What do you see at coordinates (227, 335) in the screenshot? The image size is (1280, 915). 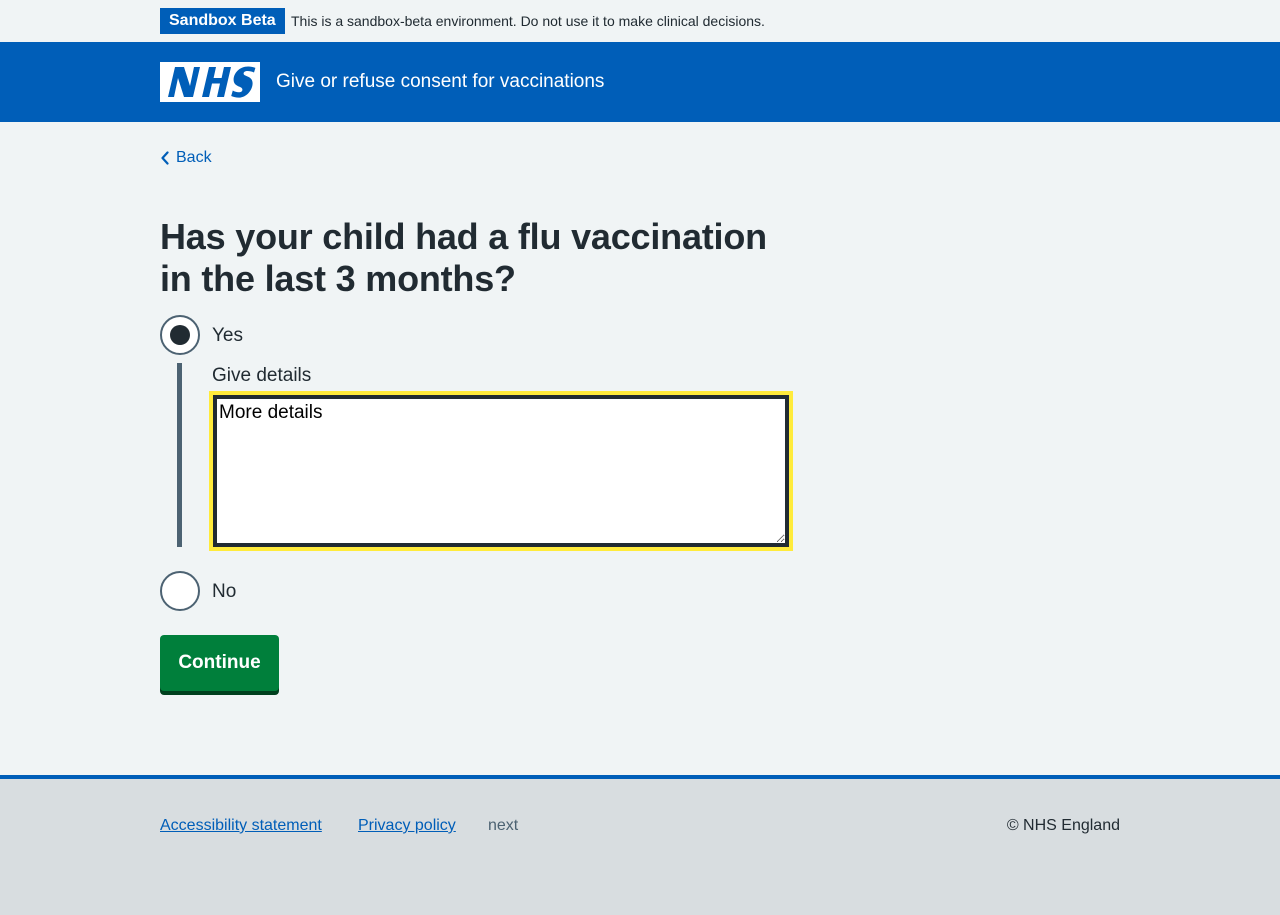 I see `radio-yes-label: Yes` at bounding box center [227, 335].